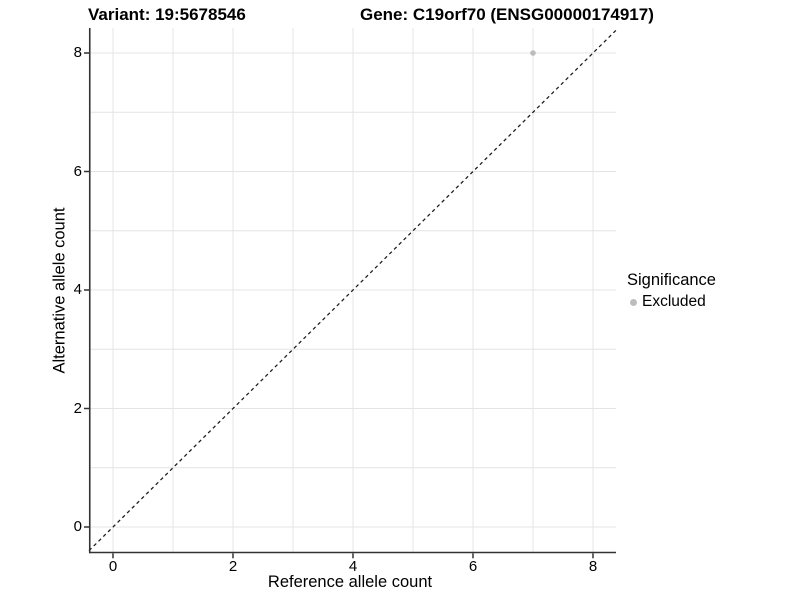  Describe the element at coordinates (77, 52) in the screenshot. I see `y-tick-label: 8` at that location.